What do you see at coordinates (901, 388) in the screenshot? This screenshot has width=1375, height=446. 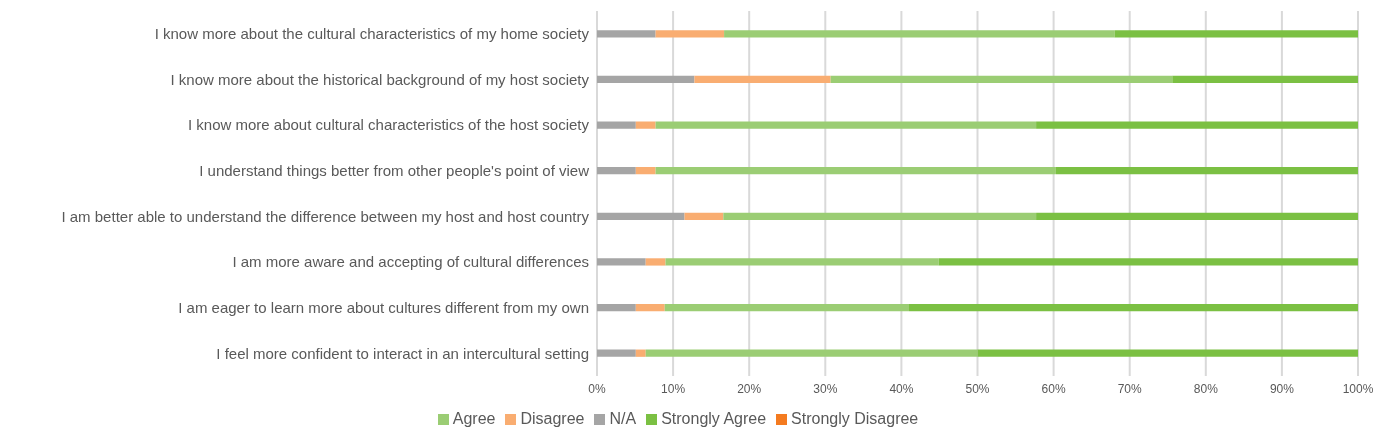 I see `x-tick-label: 40%` at bounding box center [901, 388].